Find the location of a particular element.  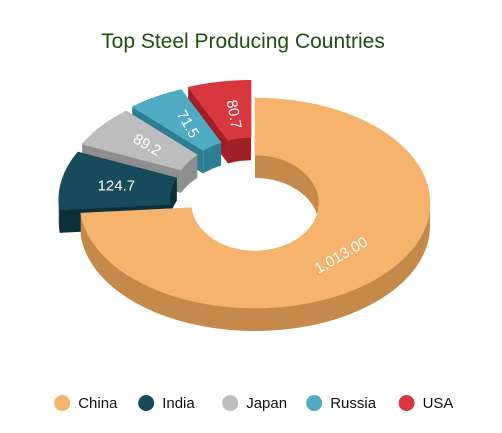

legend-label: Russia is located at coordinates (353, 403).